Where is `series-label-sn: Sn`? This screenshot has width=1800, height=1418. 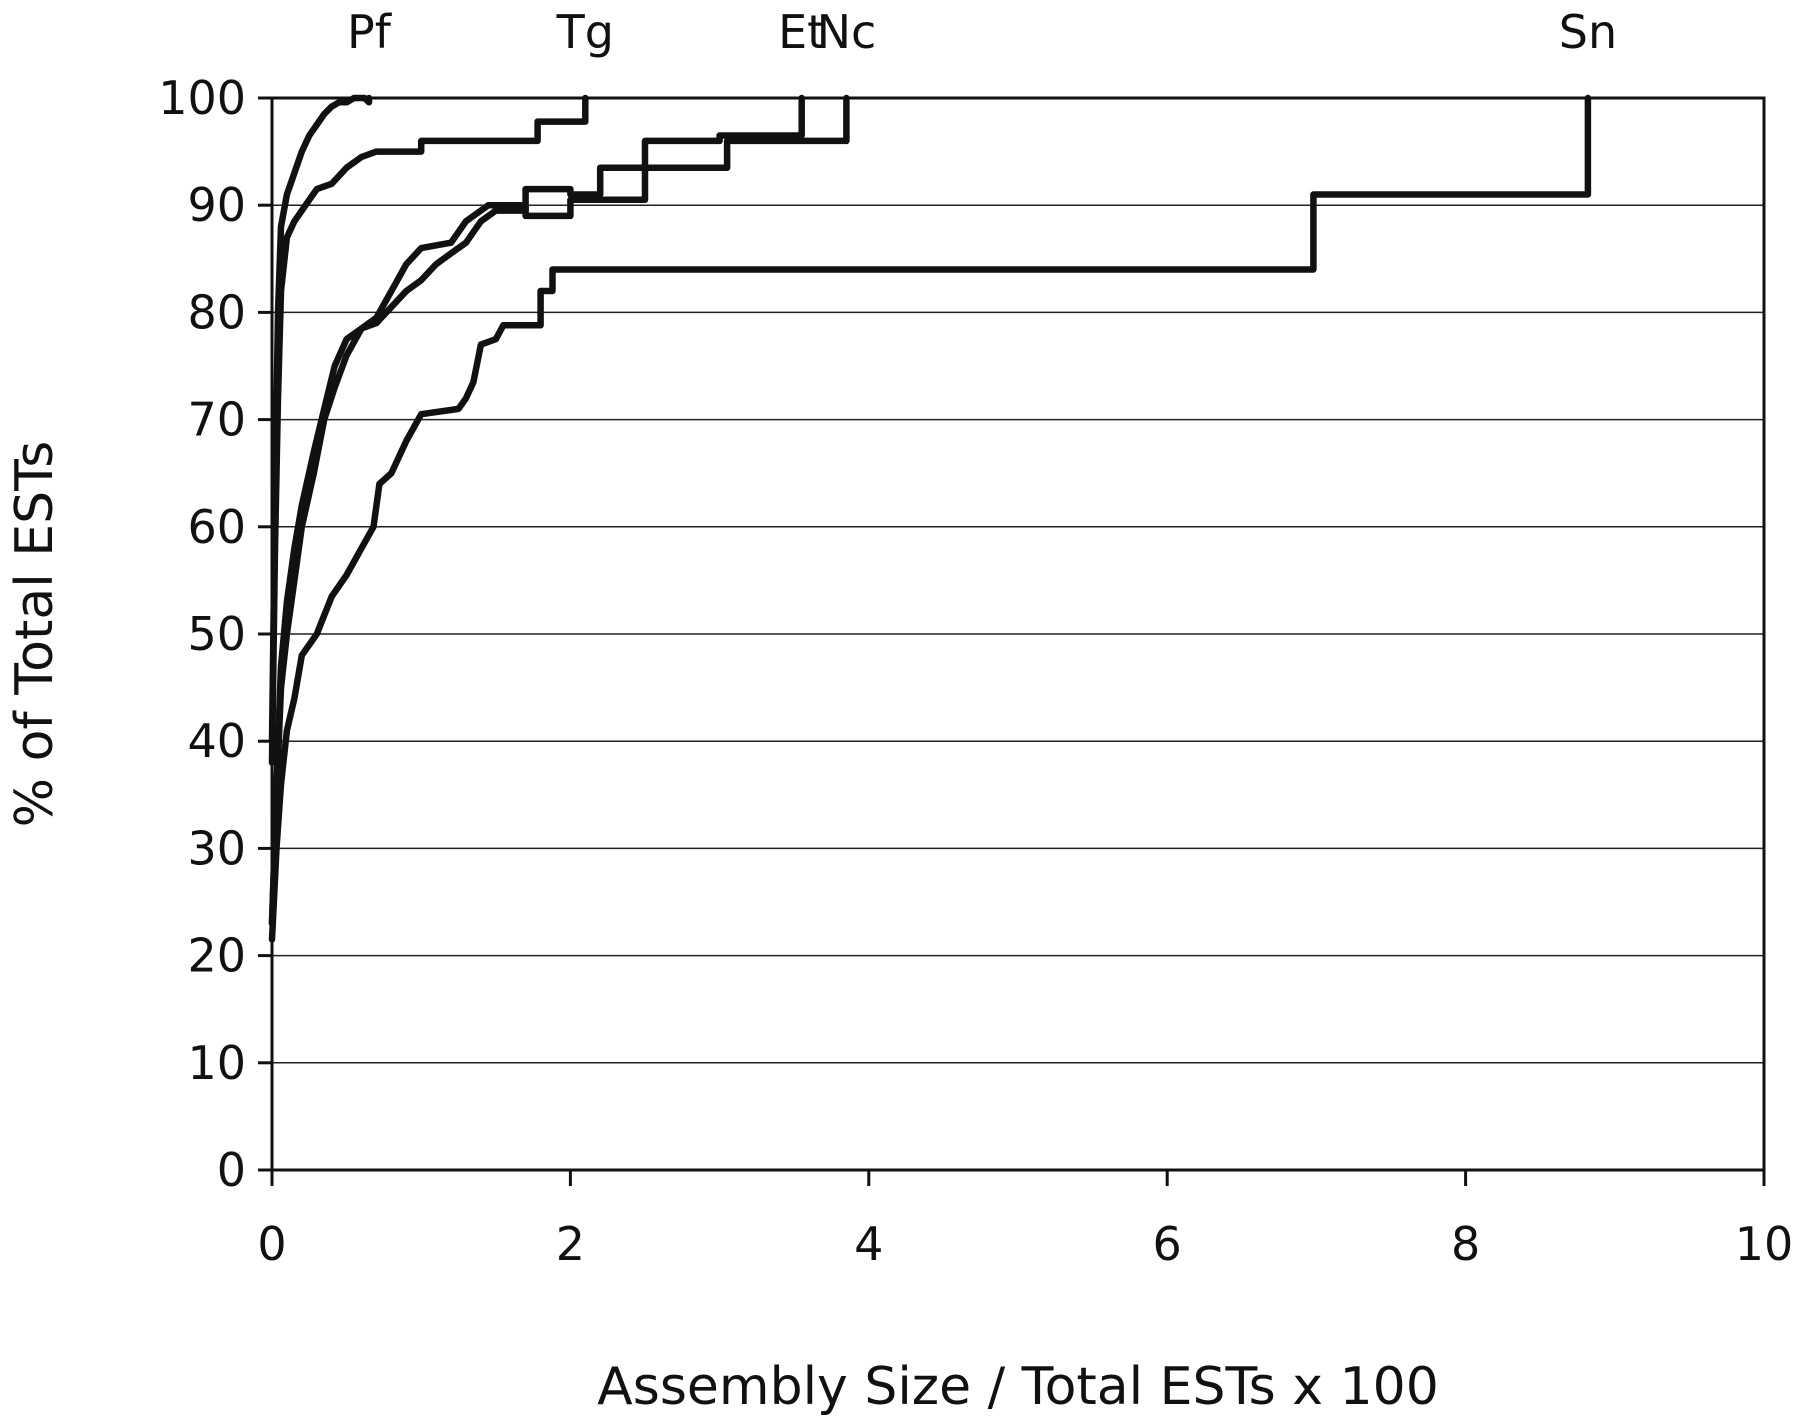
series-label-sn: Sn is located at coordinates (1588, 32).